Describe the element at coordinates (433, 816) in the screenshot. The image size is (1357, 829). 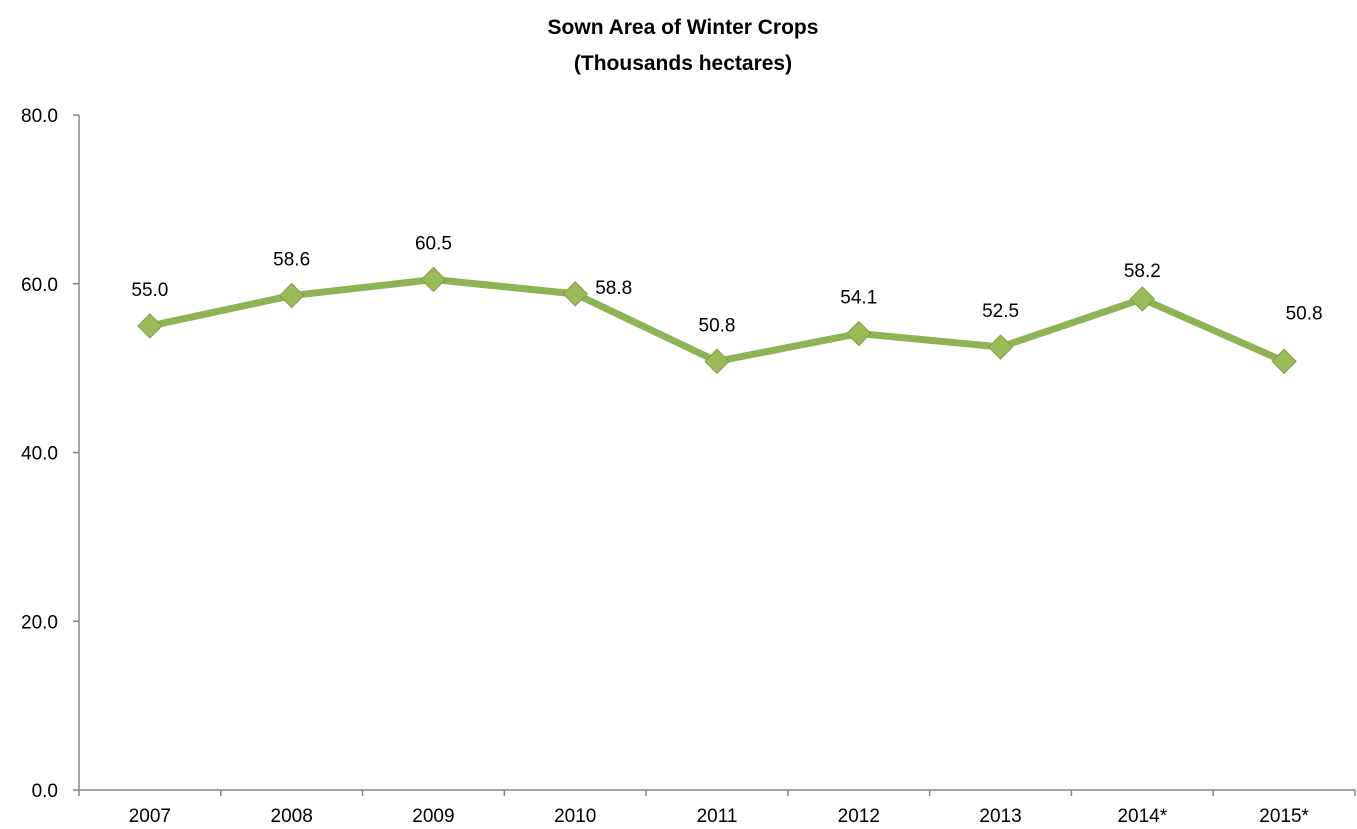
I see `x-tick-label: 2009` at that location.